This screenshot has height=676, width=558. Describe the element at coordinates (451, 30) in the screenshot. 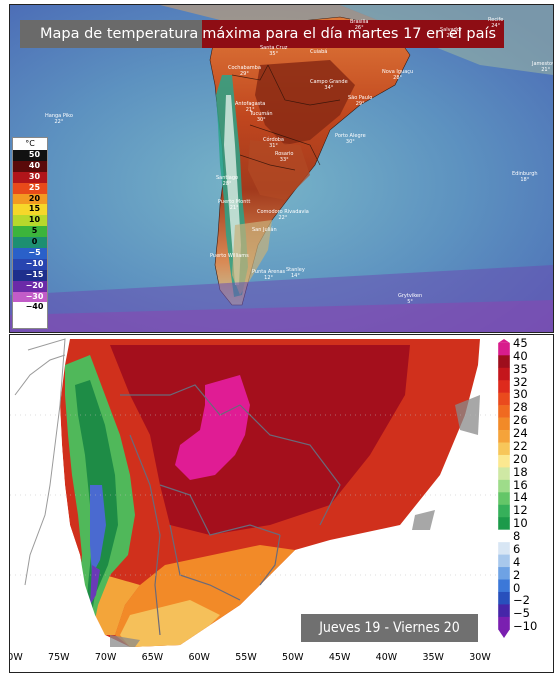

I see `city-name: Salvador` at that location.